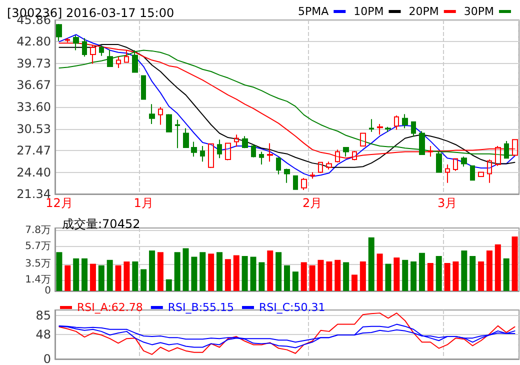  Describe the element at coordinates (314, 11) in the screenshot. I see `legend-label: 5PMA` at that location.